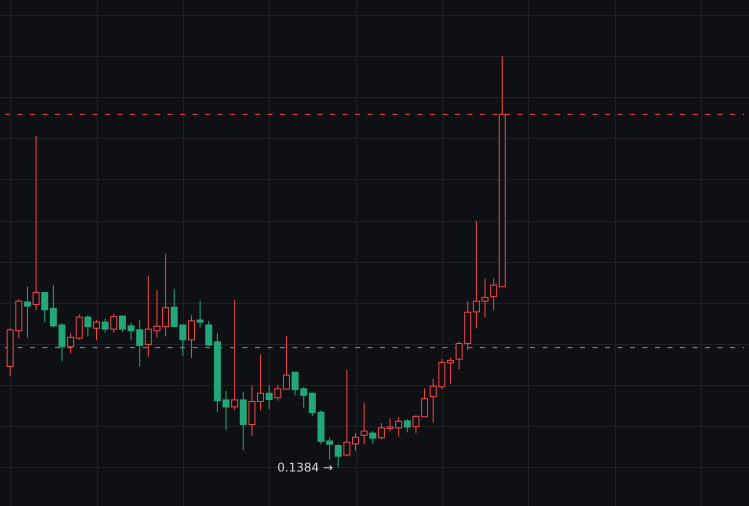 The width and height of the screenshot is (749, 506). I want to click on annotation: 0.1384 →, so click(305, 467).